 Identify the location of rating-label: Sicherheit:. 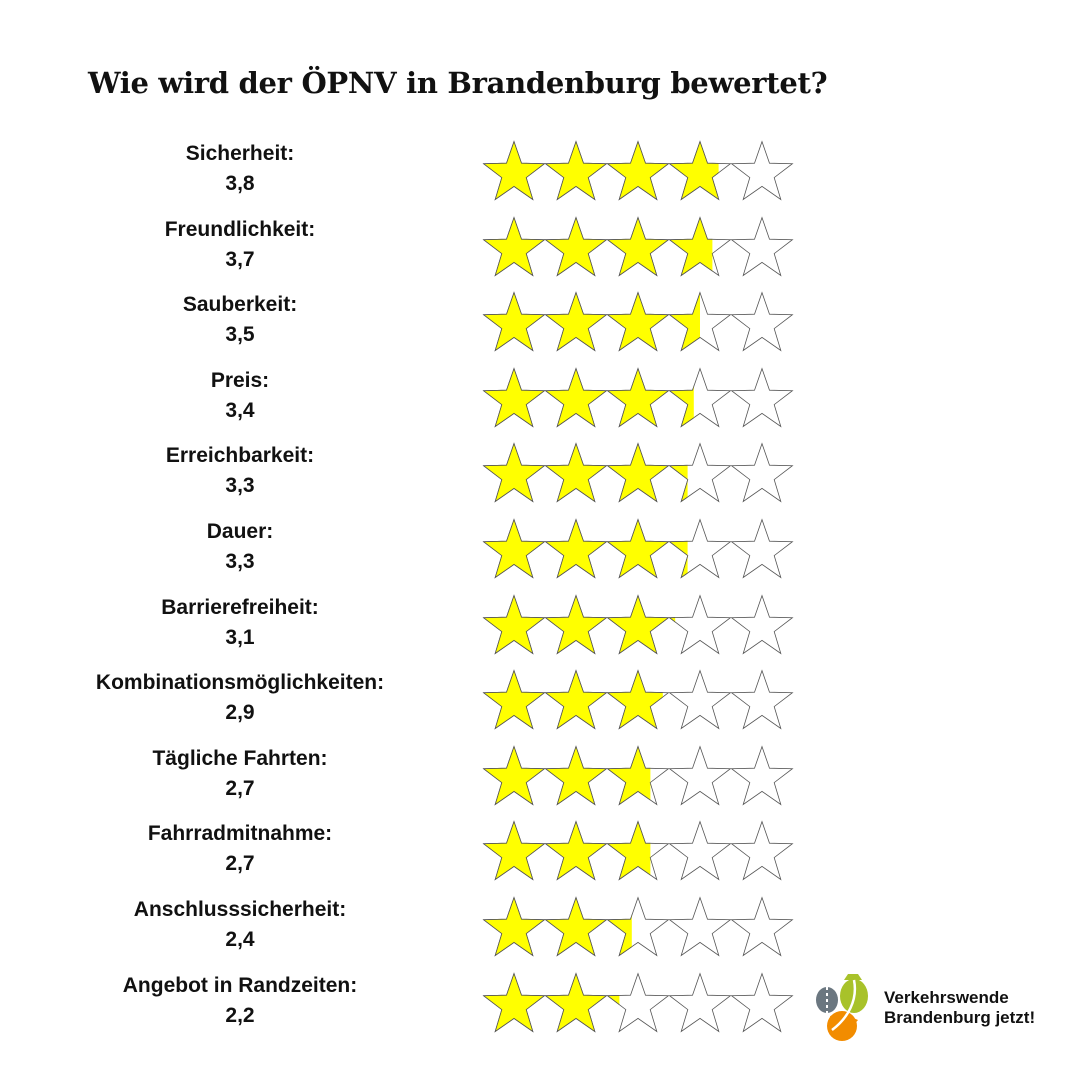
(240, 153).